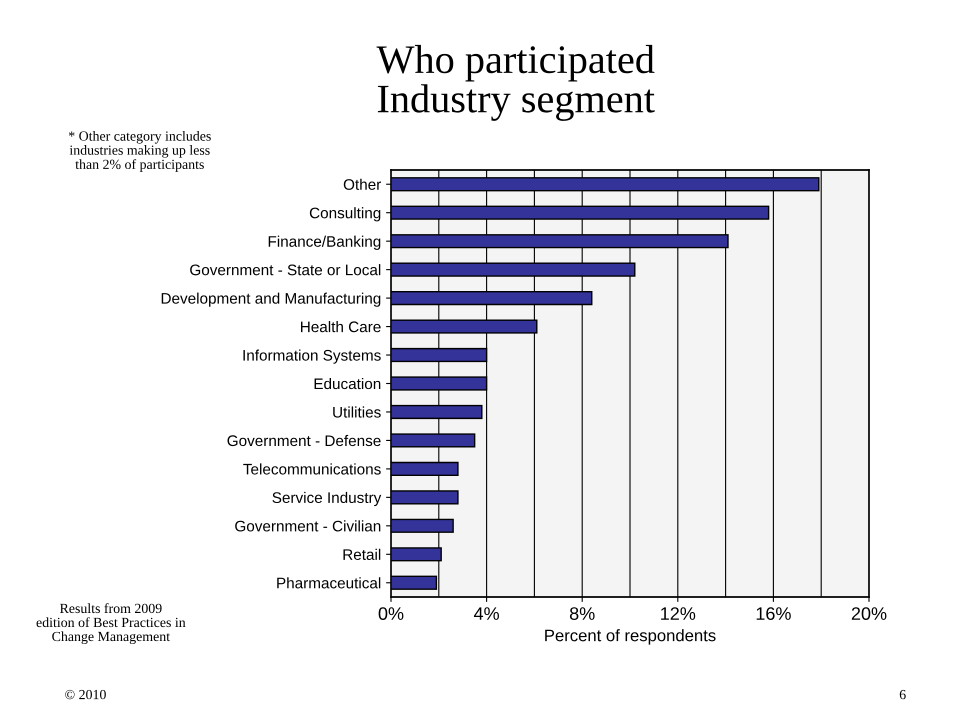 The width and height of the screenshot is (964, 721). Describe the element at coordinates (678, 613) in the screenshot. I see `x-tick-label: 12%` at that location.